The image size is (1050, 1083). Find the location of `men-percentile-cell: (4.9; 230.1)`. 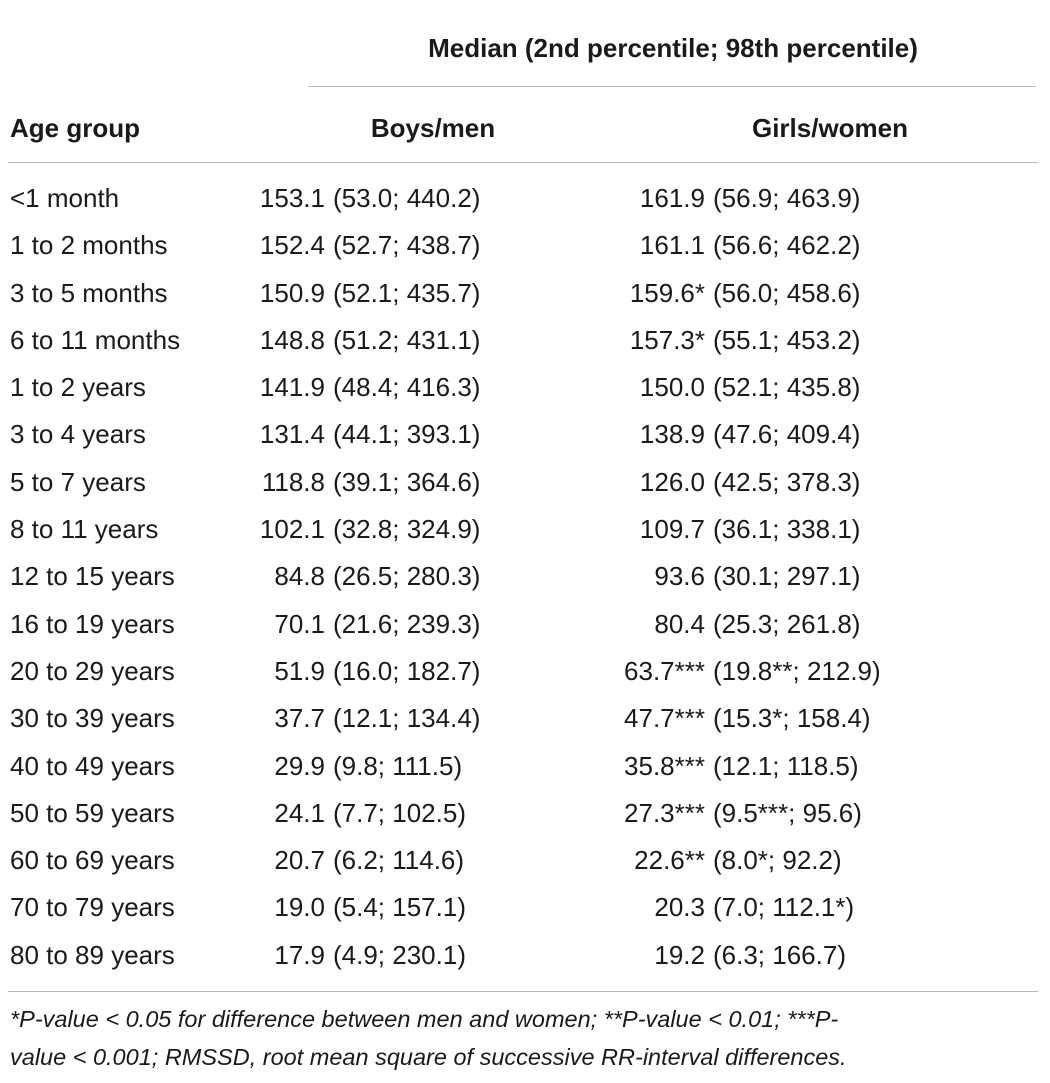

men-percentile-cell: (4.9; 230.1) is located at coordinates (399, 954).